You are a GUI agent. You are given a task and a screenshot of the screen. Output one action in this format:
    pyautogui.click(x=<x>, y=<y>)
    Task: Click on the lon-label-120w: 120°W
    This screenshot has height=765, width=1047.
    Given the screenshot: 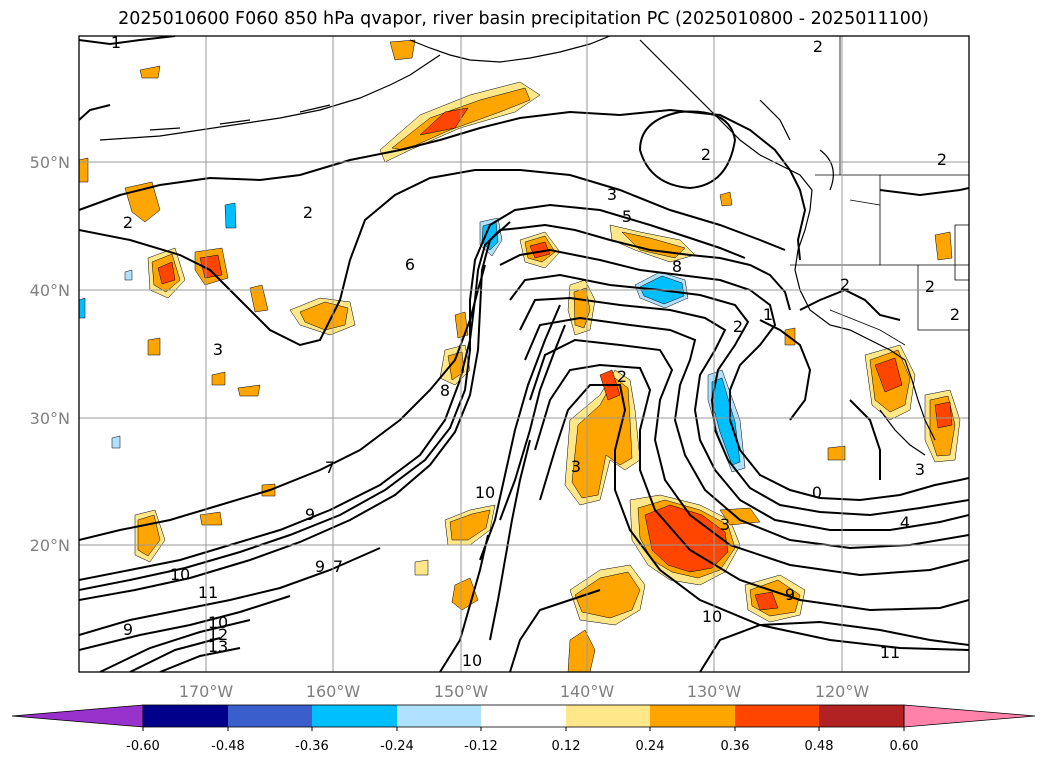 What is the action you would take?
    pyautogui.click(x=842, y=691)
    